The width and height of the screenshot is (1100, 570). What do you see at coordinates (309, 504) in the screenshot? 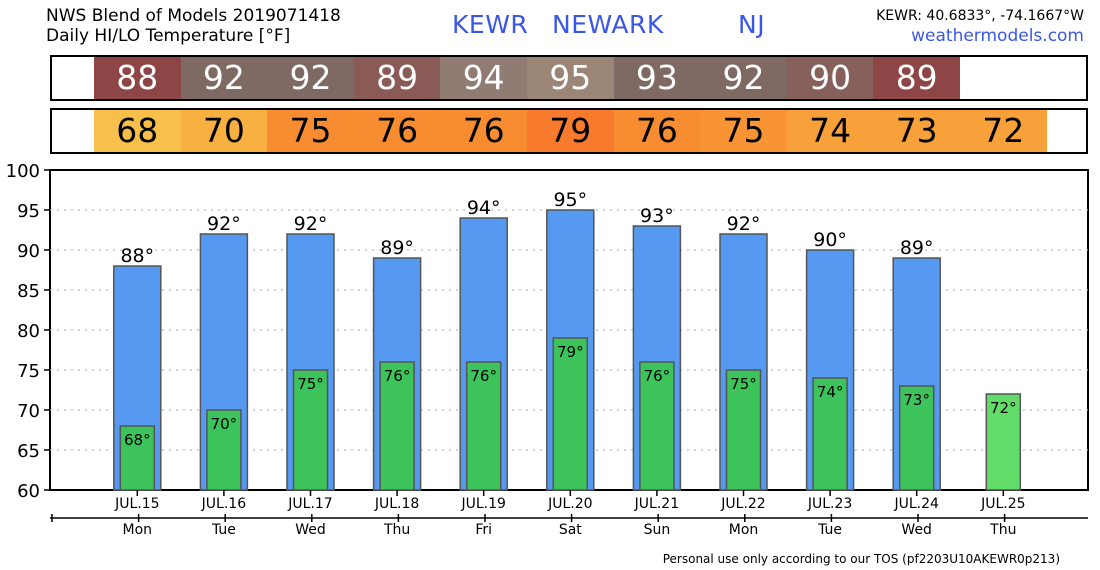
I see `x-date-label: JUL.17` at bounding box center [309, 504].